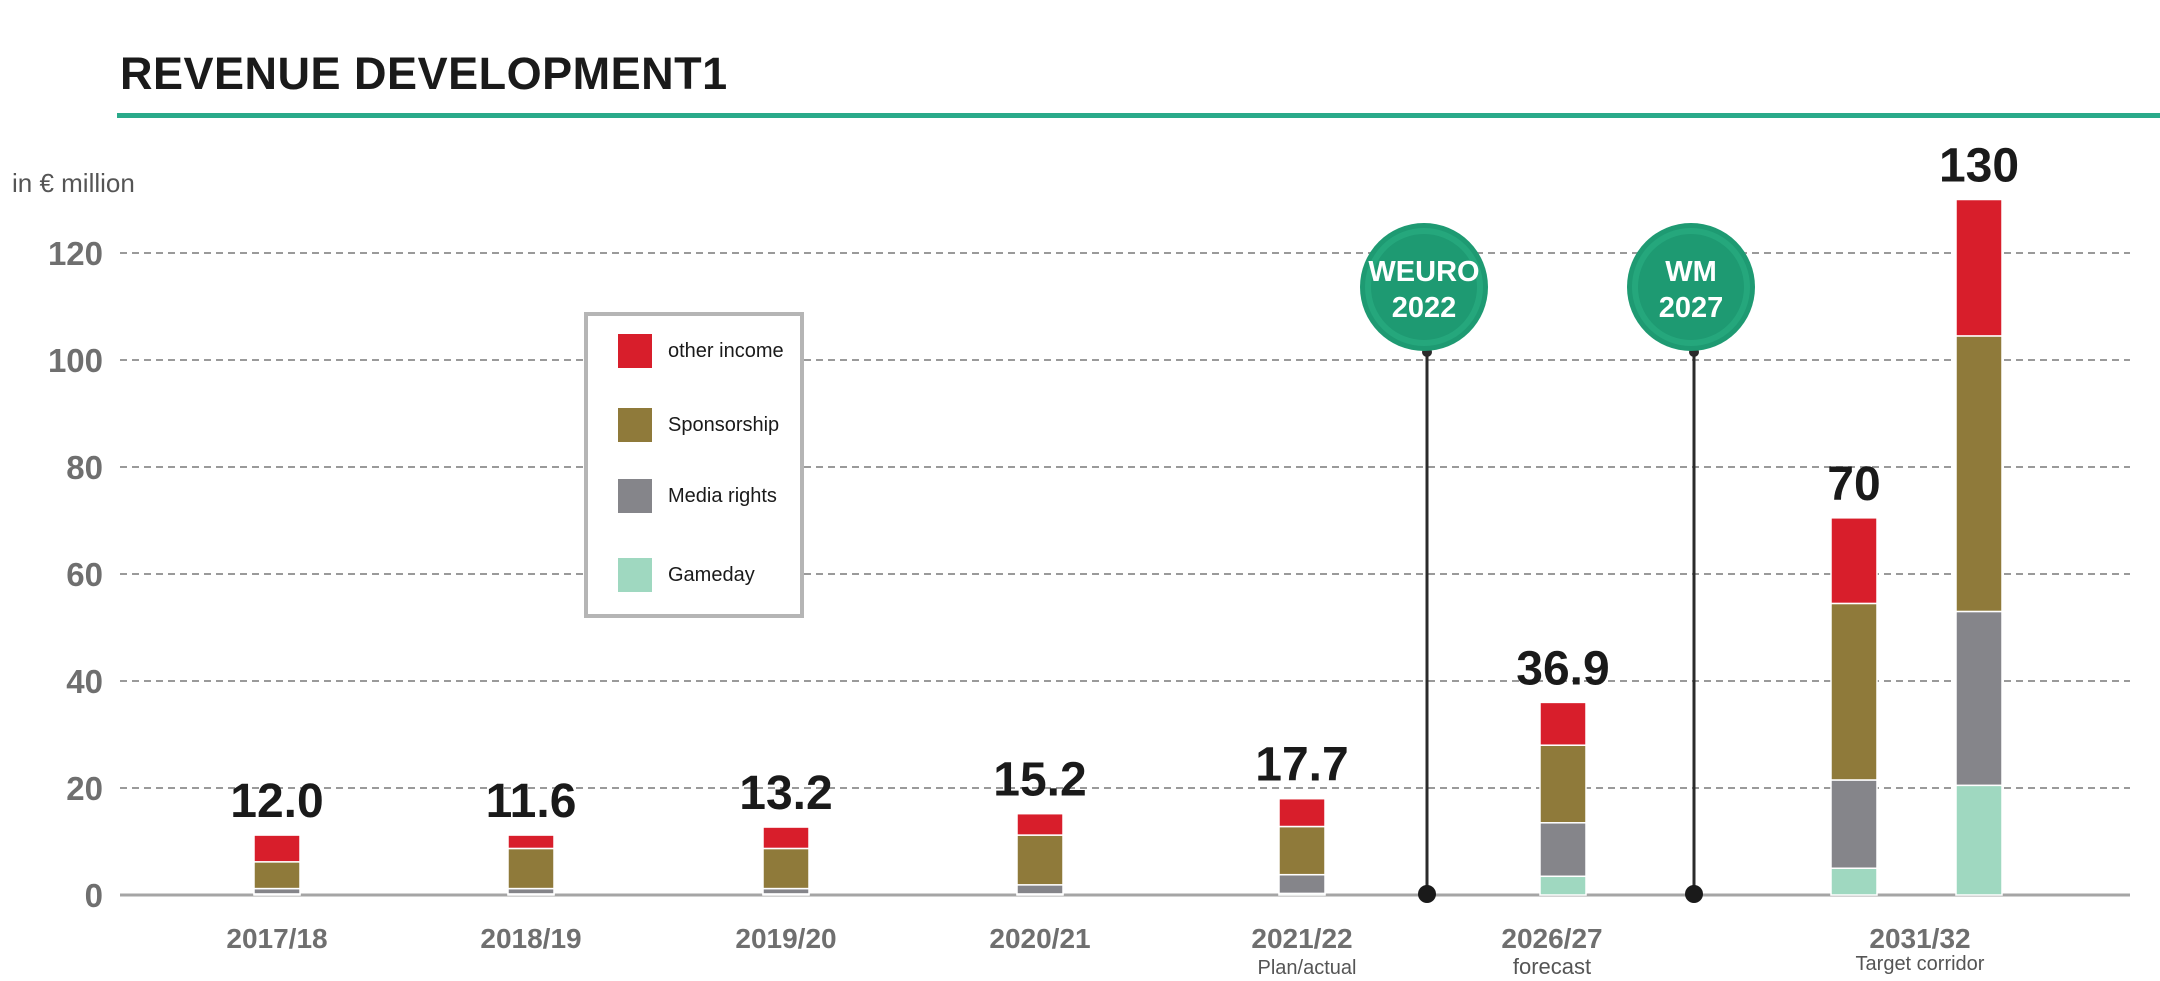  I want to click on bar-3-other-income, so click(1040, 824).